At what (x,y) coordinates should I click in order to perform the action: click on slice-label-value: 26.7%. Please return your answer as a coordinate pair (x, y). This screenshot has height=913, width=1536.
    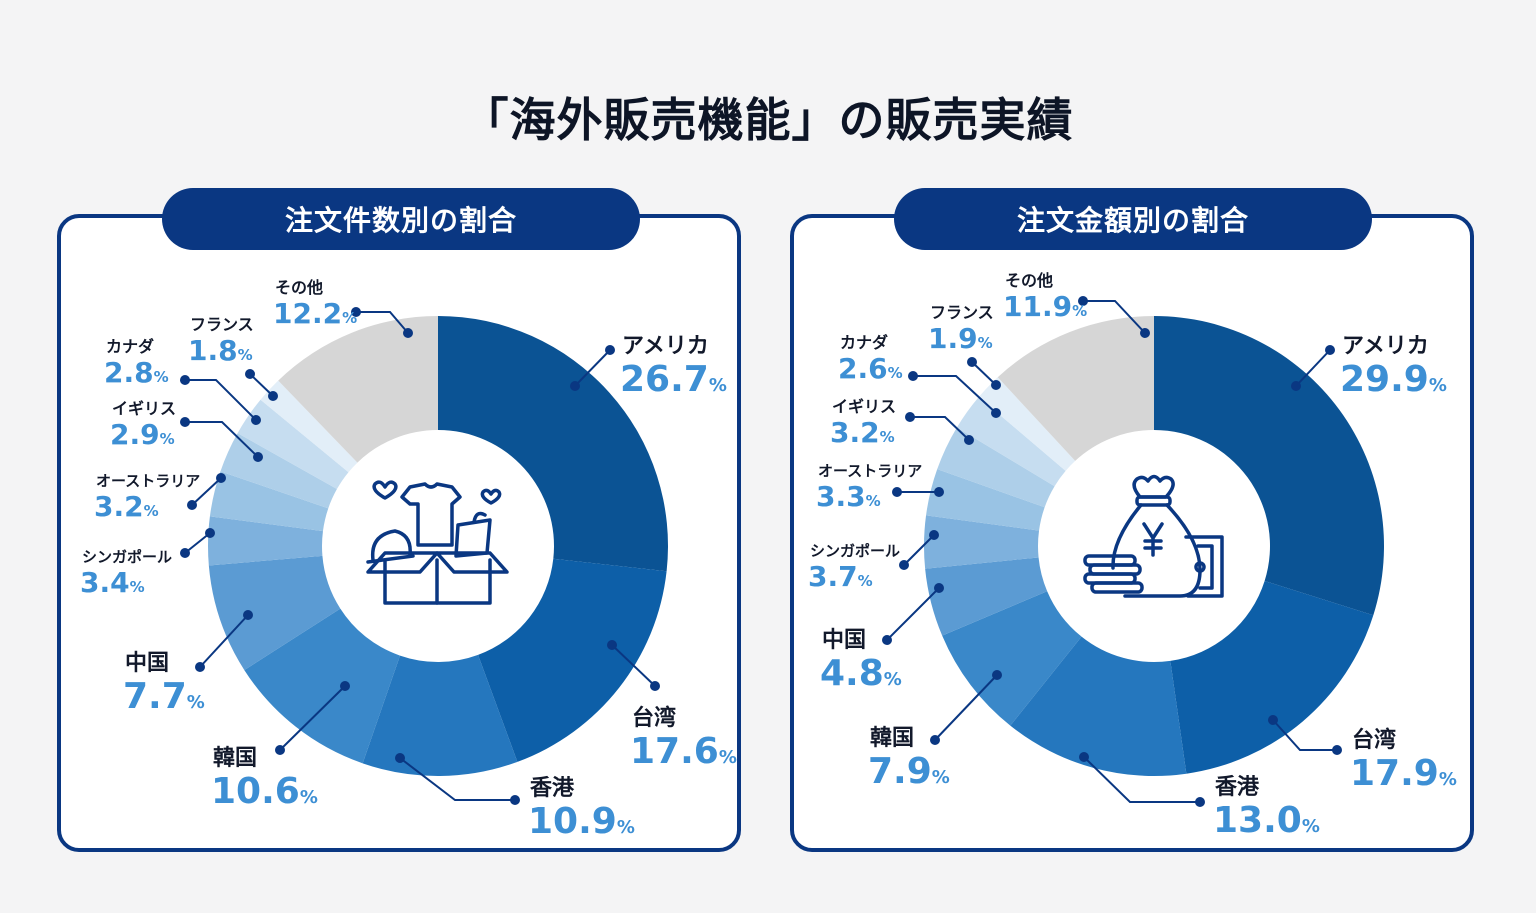
    Looking at the image, I should click on (673, 379).